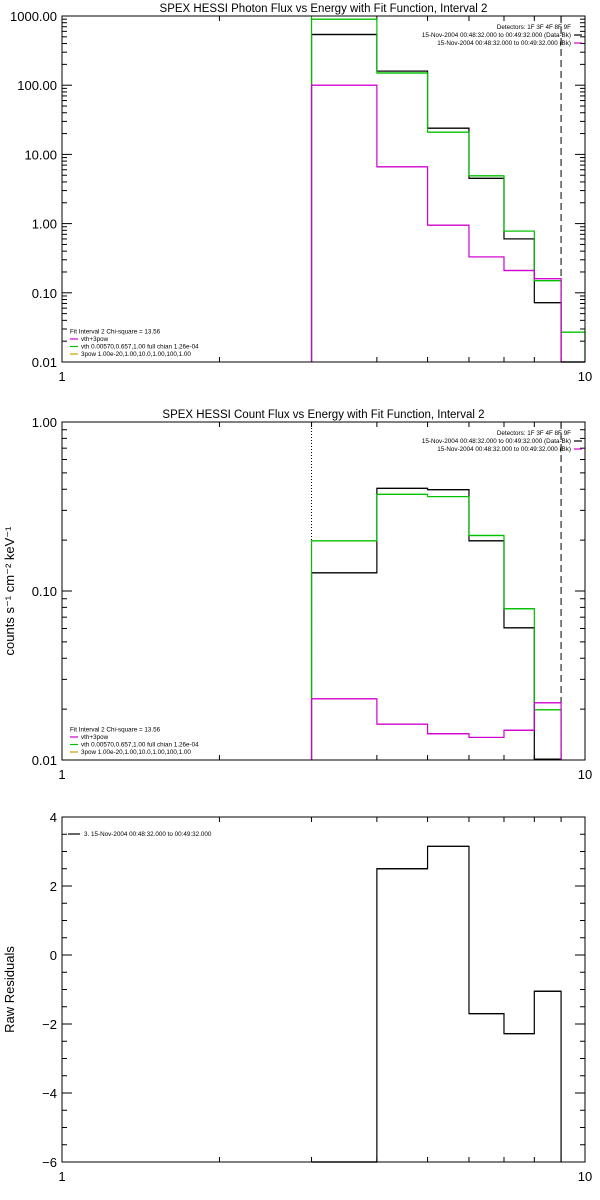 Image resolution: width=600 pixels, height=1200 pixels. What do you see at coordinates (53, 886) in the screenshot?
I see `y-tick-label: 2` at bounding box center [53, 886].